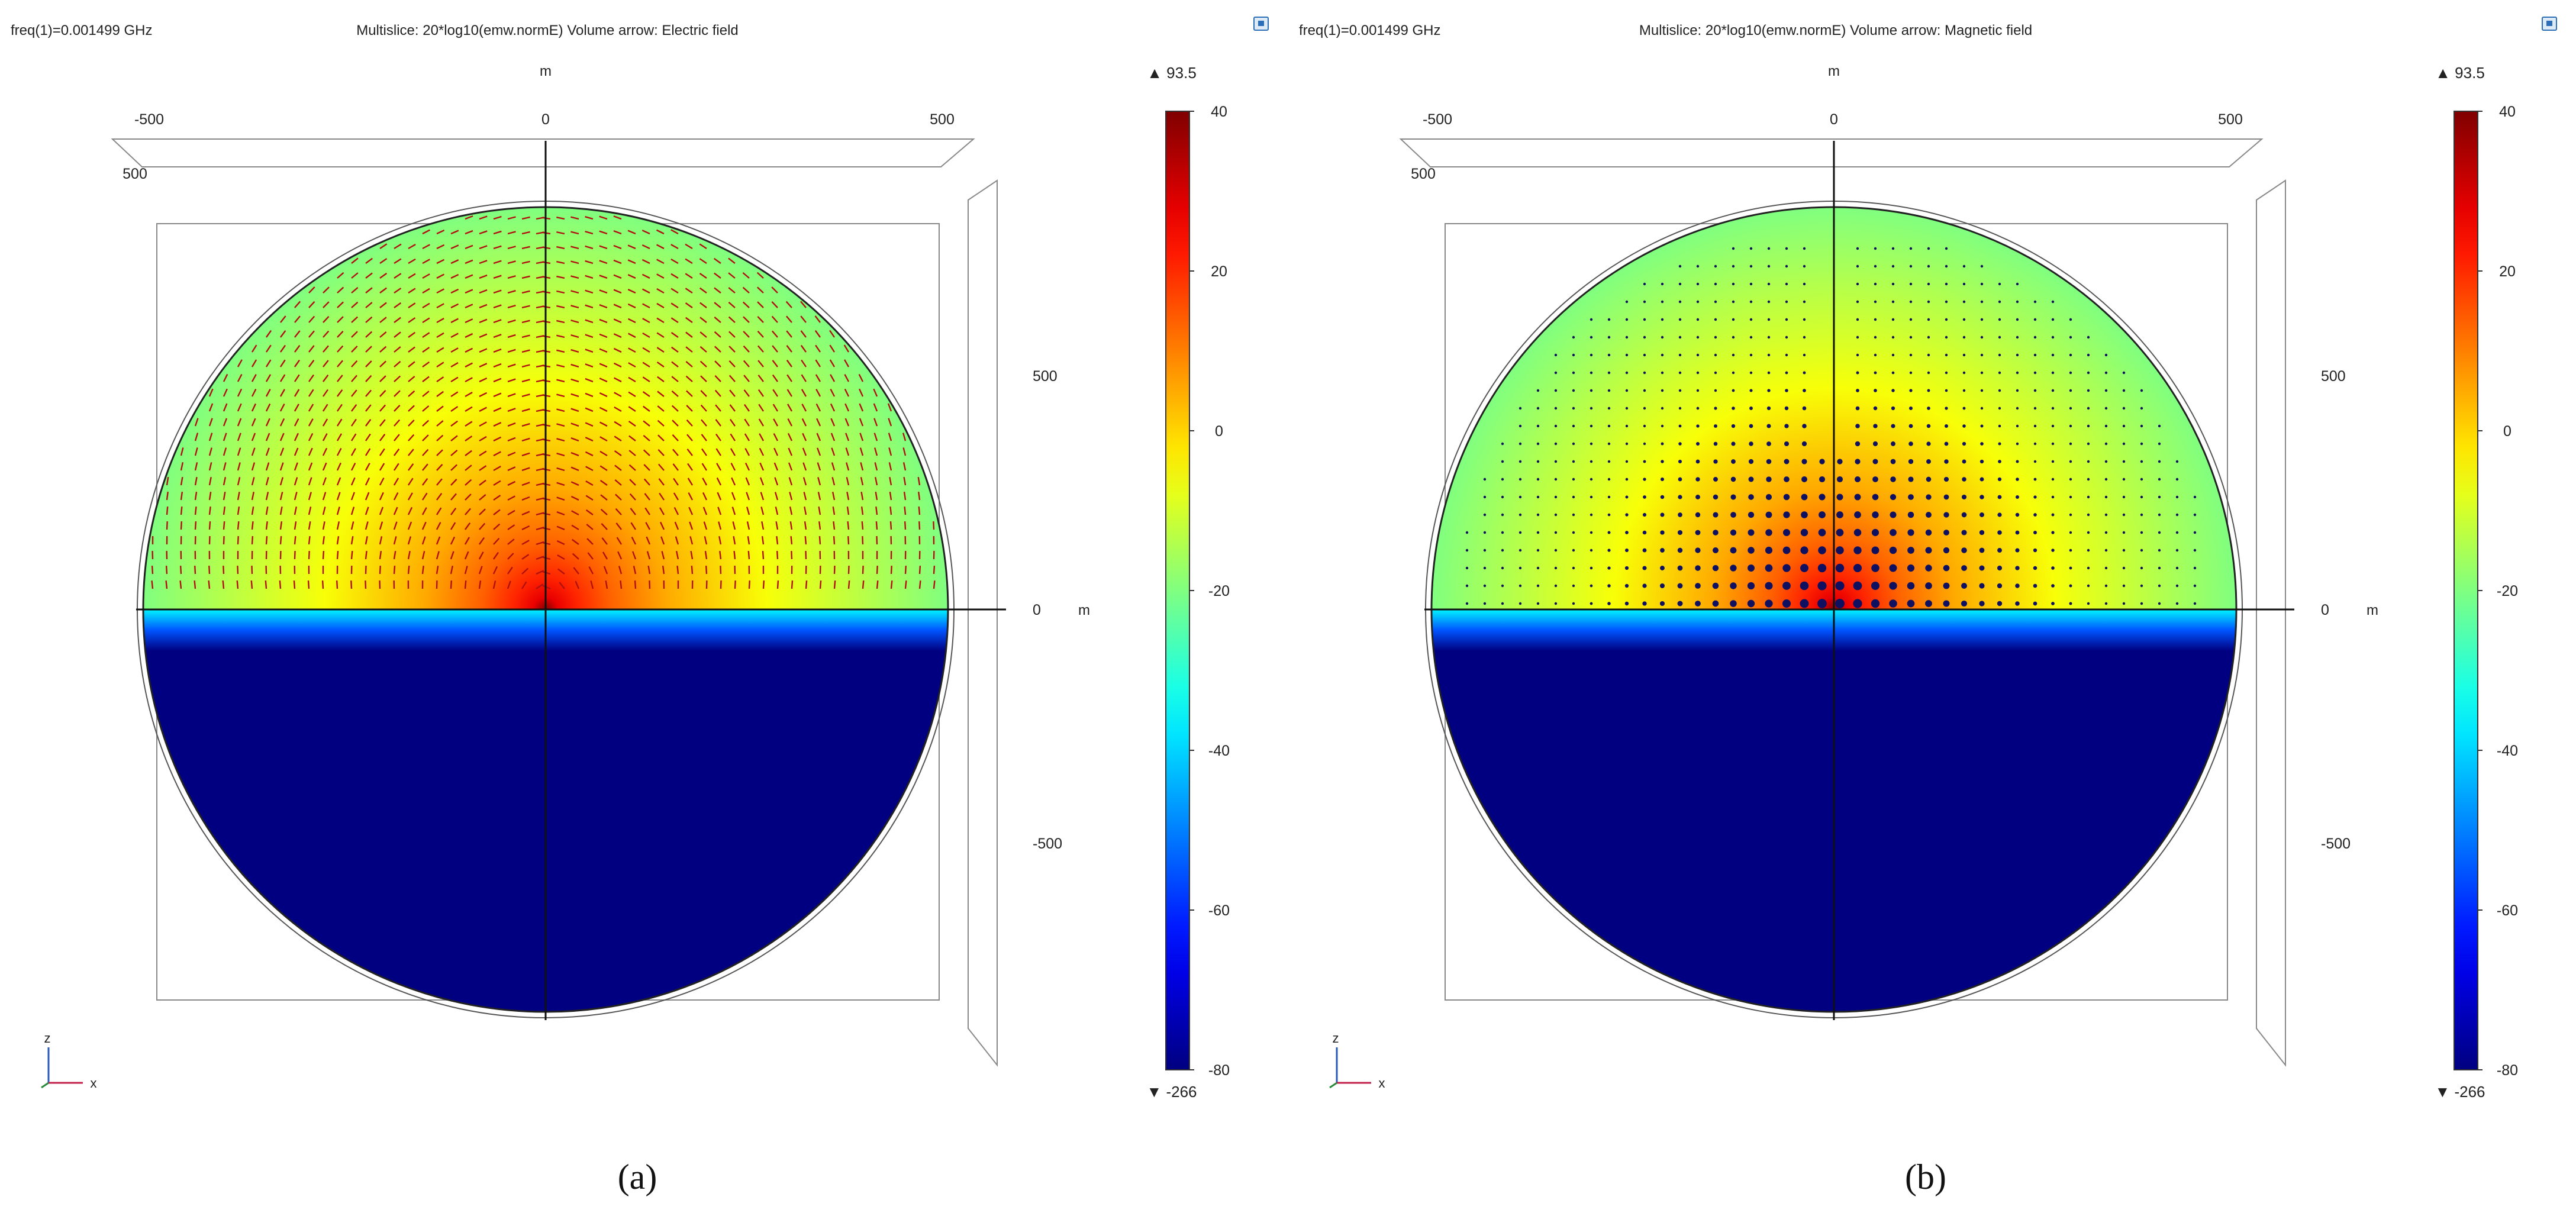 This screenshot has height=1229, width=2576. What do you see at coordinates (2271, 623) in the screenshot?
I see `side-axis-plane` at bounding box center [2271, 623].